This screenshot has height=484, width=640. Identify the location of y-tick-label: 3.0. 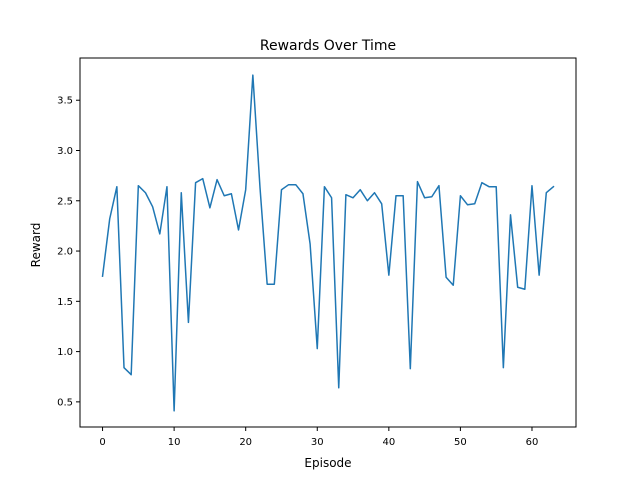
(65, 151).